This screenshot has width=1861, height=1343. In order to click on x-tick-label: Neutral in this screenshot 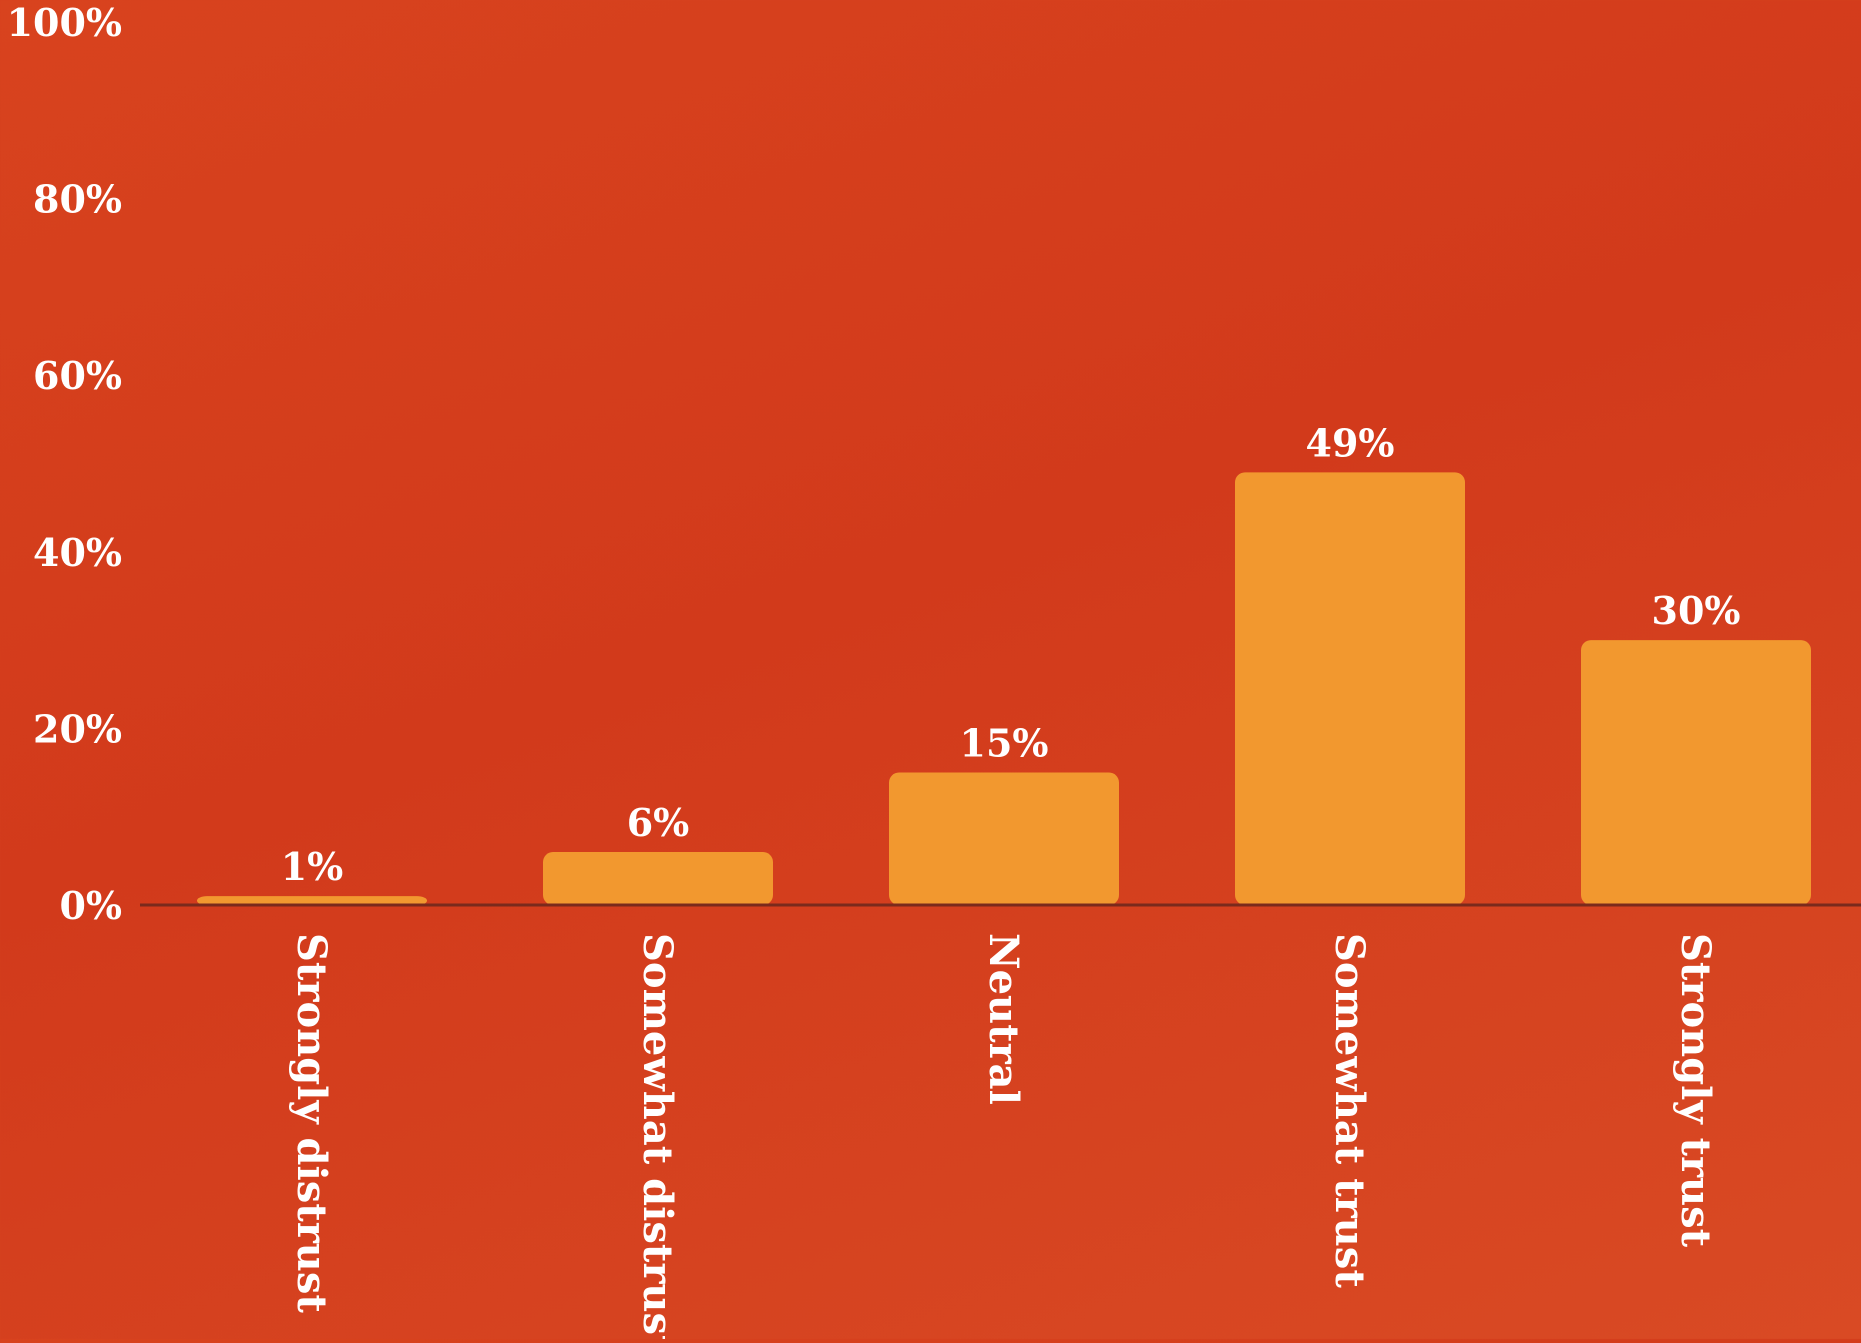, I will do `click(1003, 1019)`.